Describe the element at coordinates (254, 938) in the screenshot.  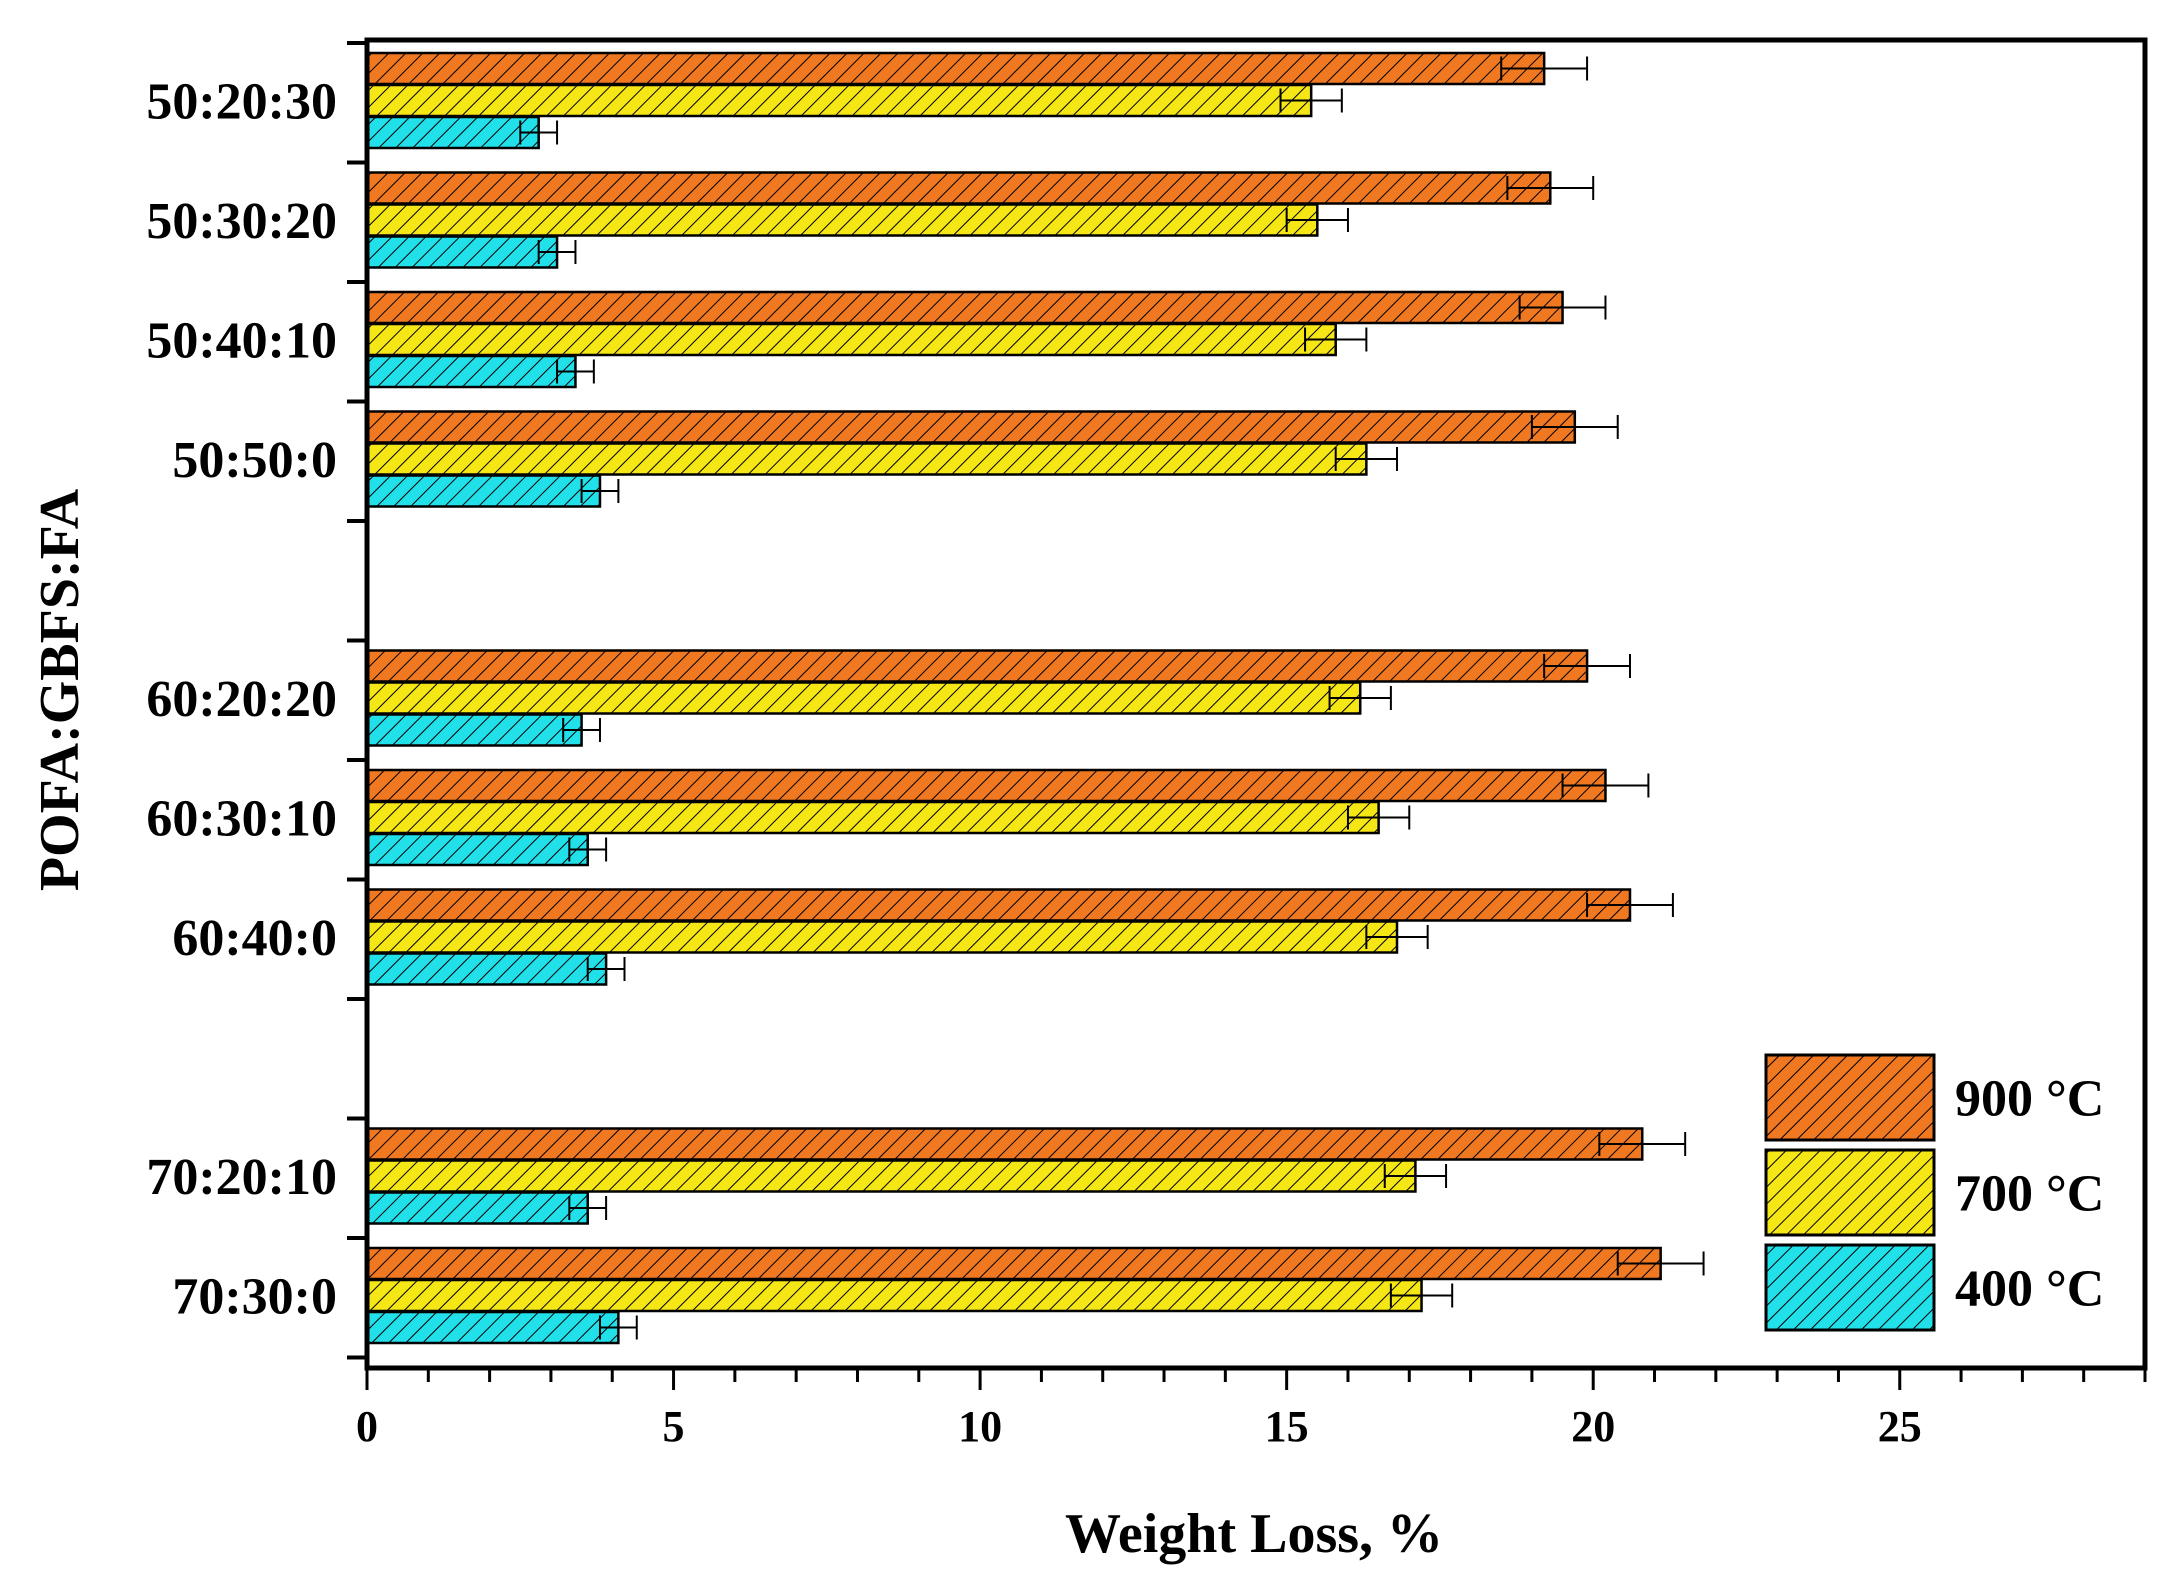
I see `category-label: 60:40:0` at that location.